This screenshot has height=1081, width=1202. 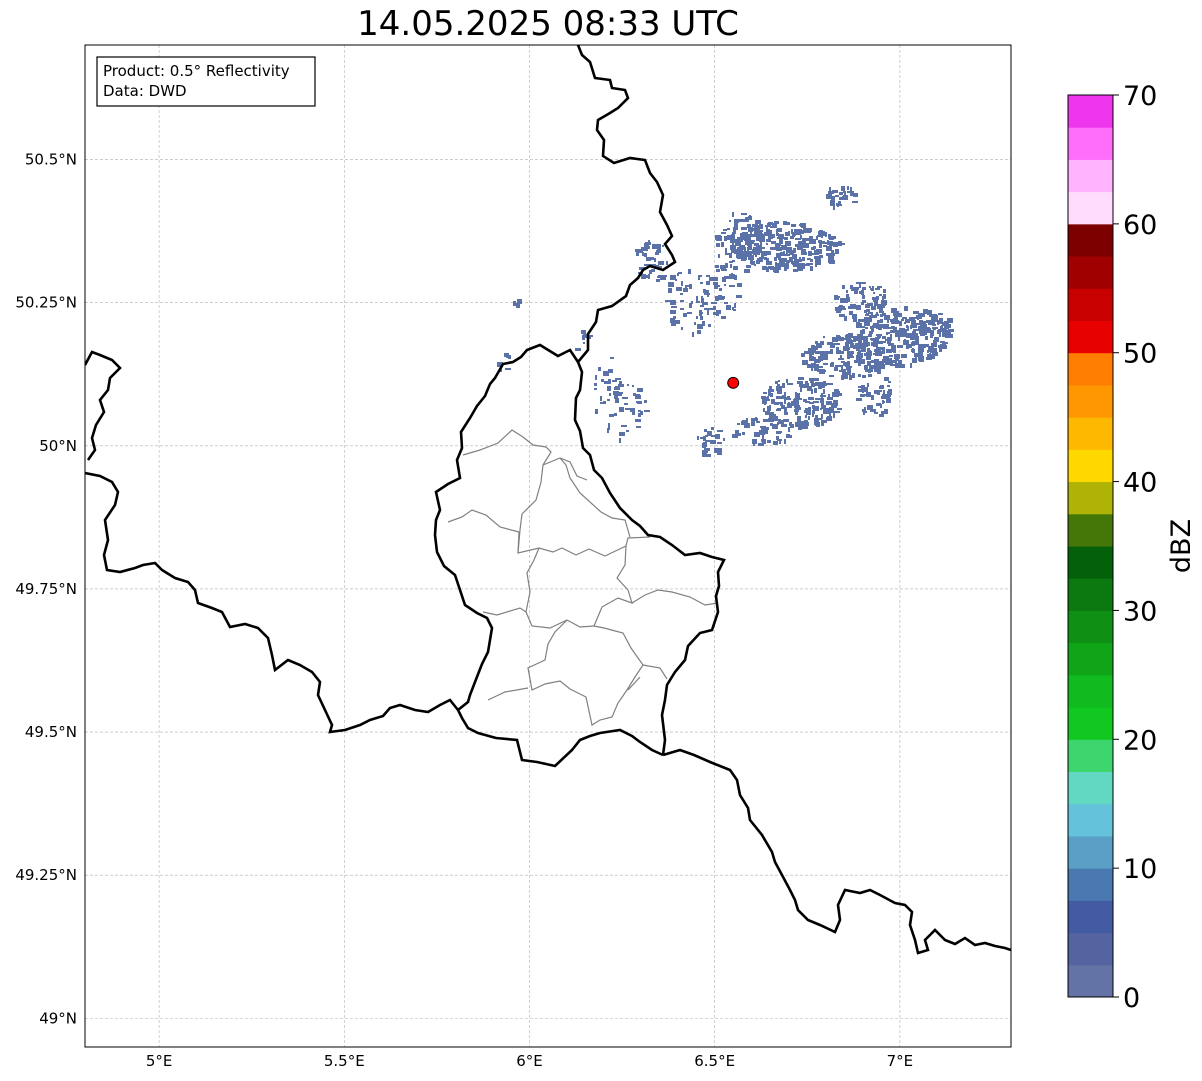 I want to click on border-belgium-france, so click(x=272, y=602).